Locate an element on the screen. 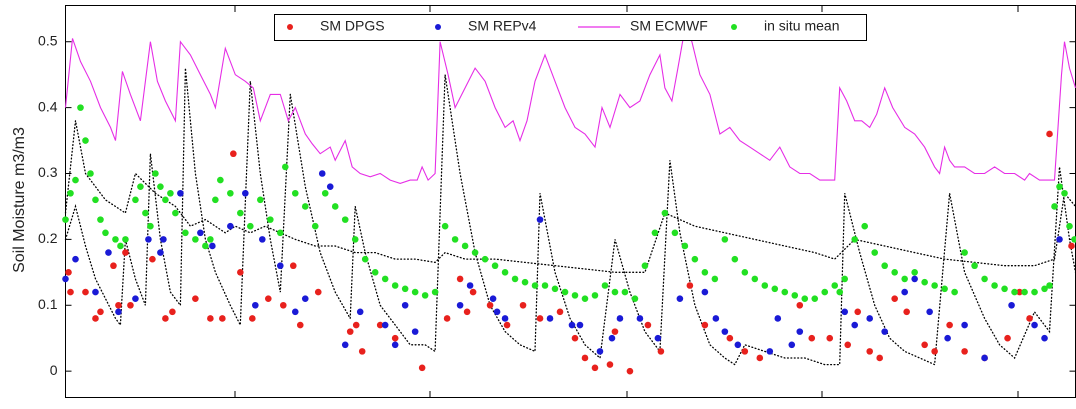  legend: SM DPGS SM REPv4 SM ECMWF in situ mean is located at coordinates (570, 27).